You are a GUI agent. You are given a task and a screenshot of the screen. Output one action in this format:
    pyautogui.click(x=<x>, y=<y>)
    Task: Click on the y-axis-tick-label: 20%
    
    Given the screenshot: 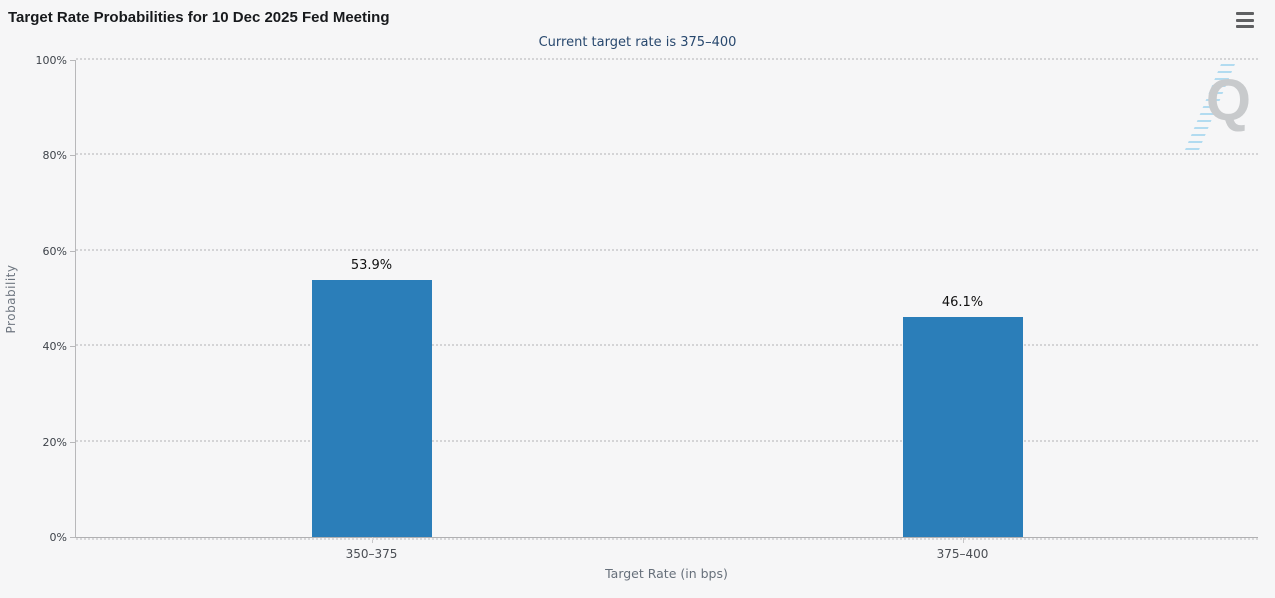 What is the action you would take?
    pyautogui.click(x=54, y=442)
    